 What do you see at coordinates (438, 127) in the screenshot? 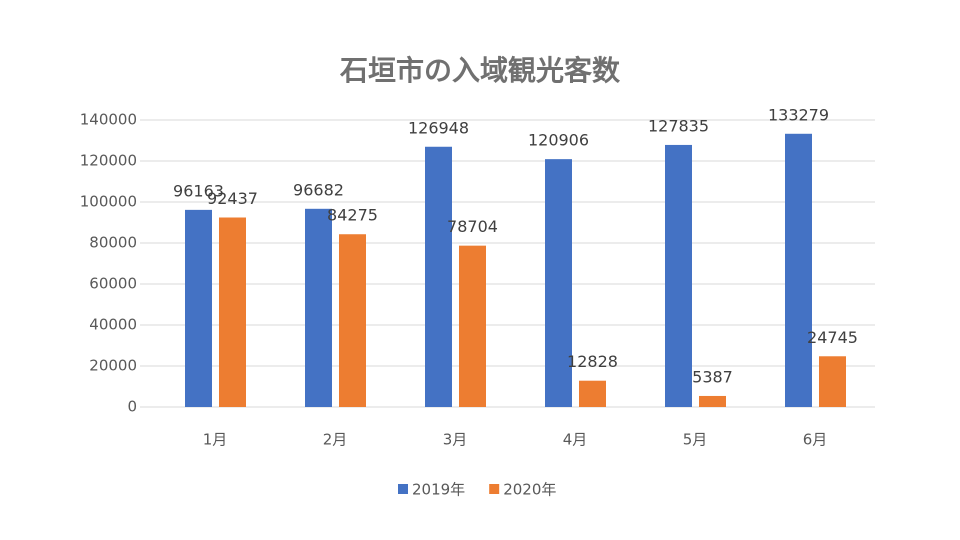
I see `data-label: 126948` at bounding box center [438, 127].